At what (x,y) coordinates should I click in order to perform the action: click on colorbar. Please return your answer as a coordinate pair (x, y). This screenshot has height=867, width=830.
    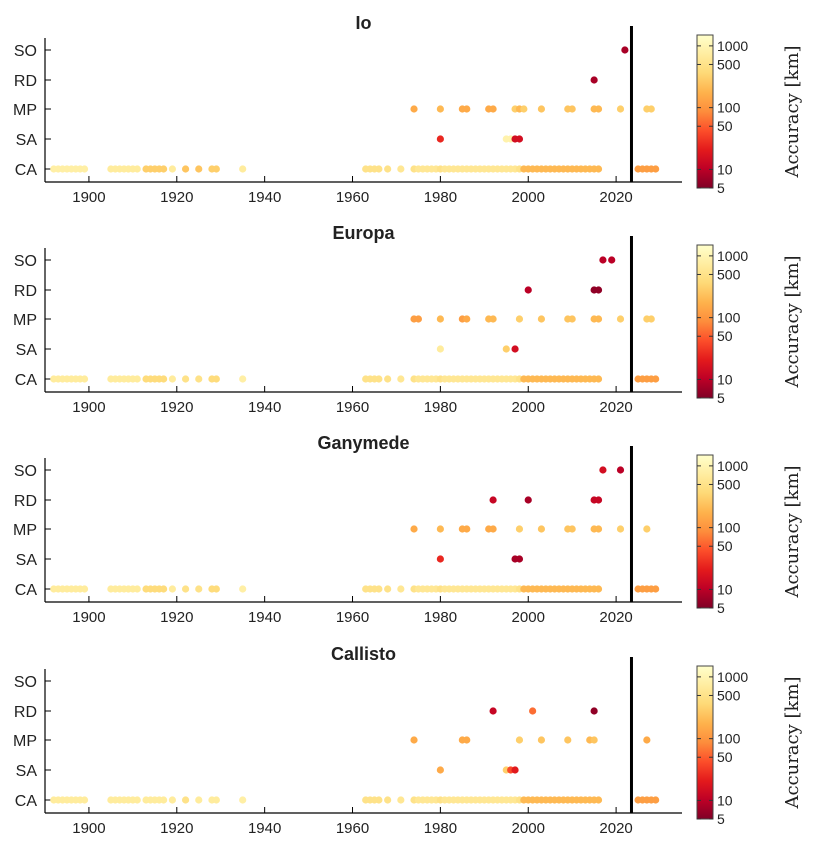
    Looking at the image, I should click on (705, 742).